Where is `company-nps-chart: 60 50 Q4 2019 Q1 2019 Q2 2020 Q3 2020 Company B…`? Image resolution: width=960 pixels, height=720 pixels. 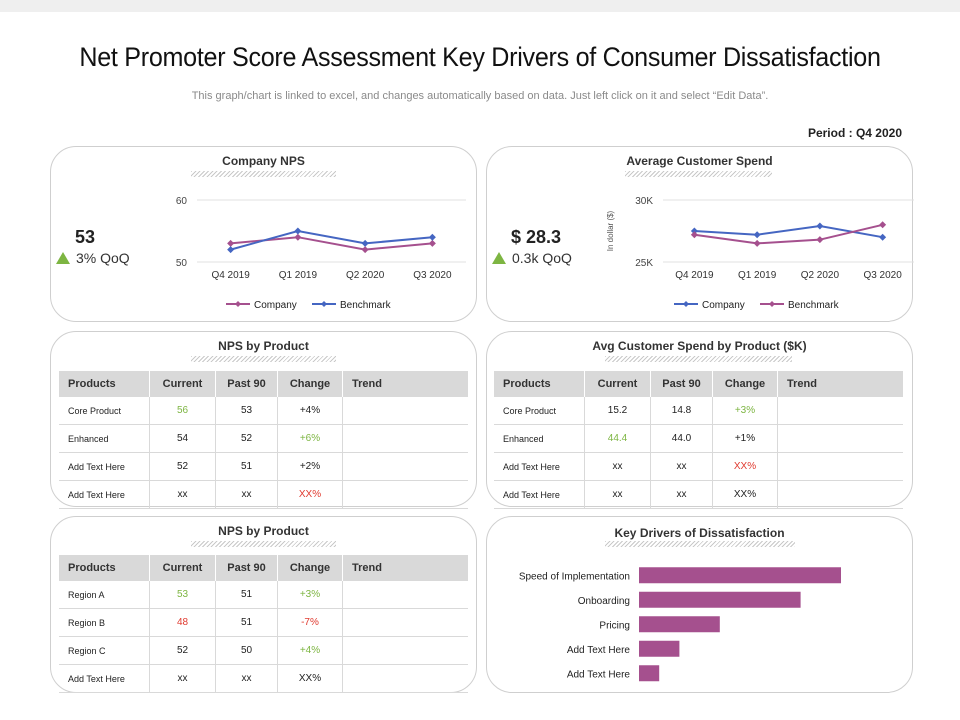 company-nps-chart: 60 50 Q4 2019 Q1 2019 Q2 2020 Q3 2020 Company B… is located at coordinates (321, 253).